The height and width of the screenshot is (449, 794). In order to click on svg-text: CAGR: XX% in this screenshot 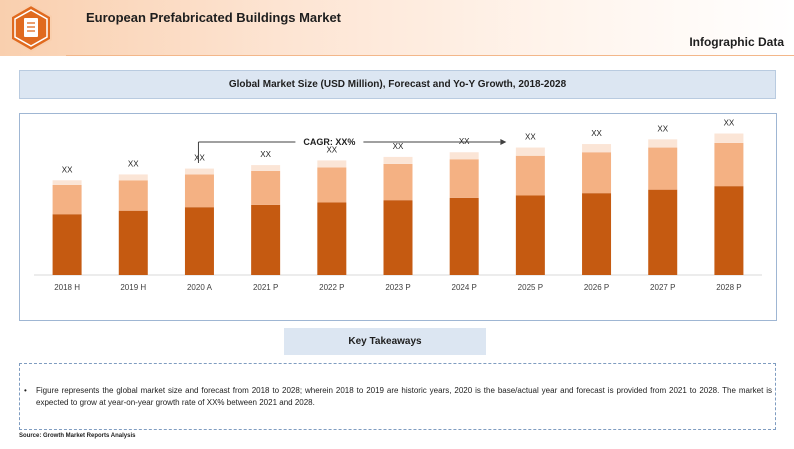, I will do `click(329, 142)`.